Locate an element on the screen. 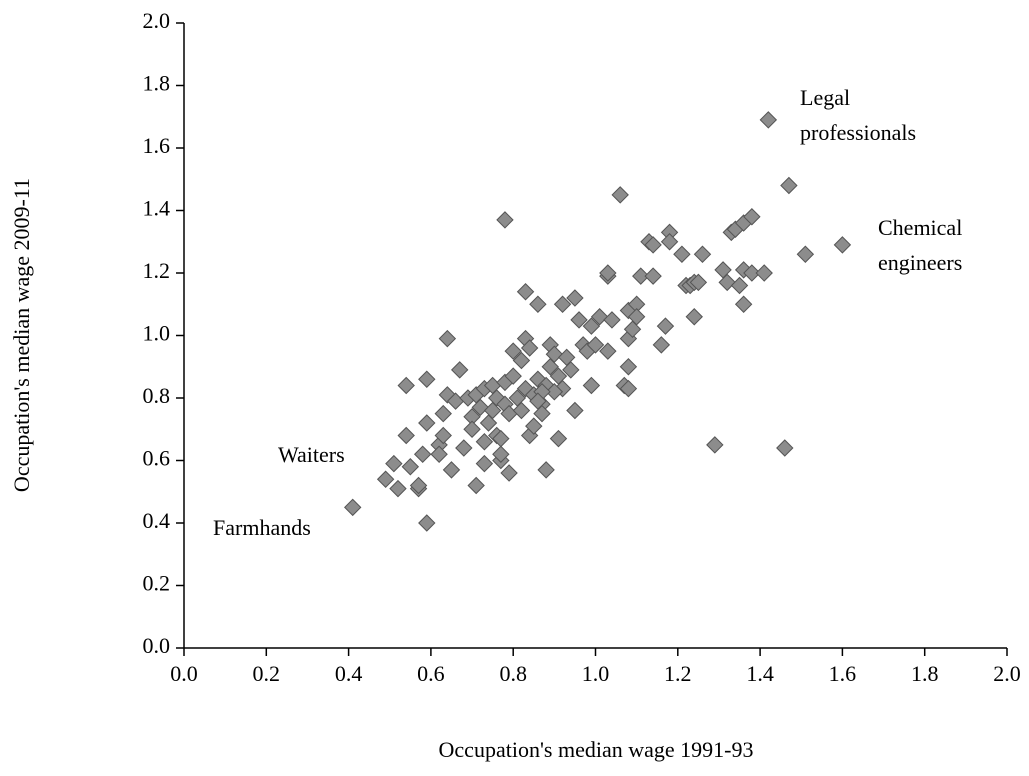  annotation: Legal is located at coordinates (825, 97).